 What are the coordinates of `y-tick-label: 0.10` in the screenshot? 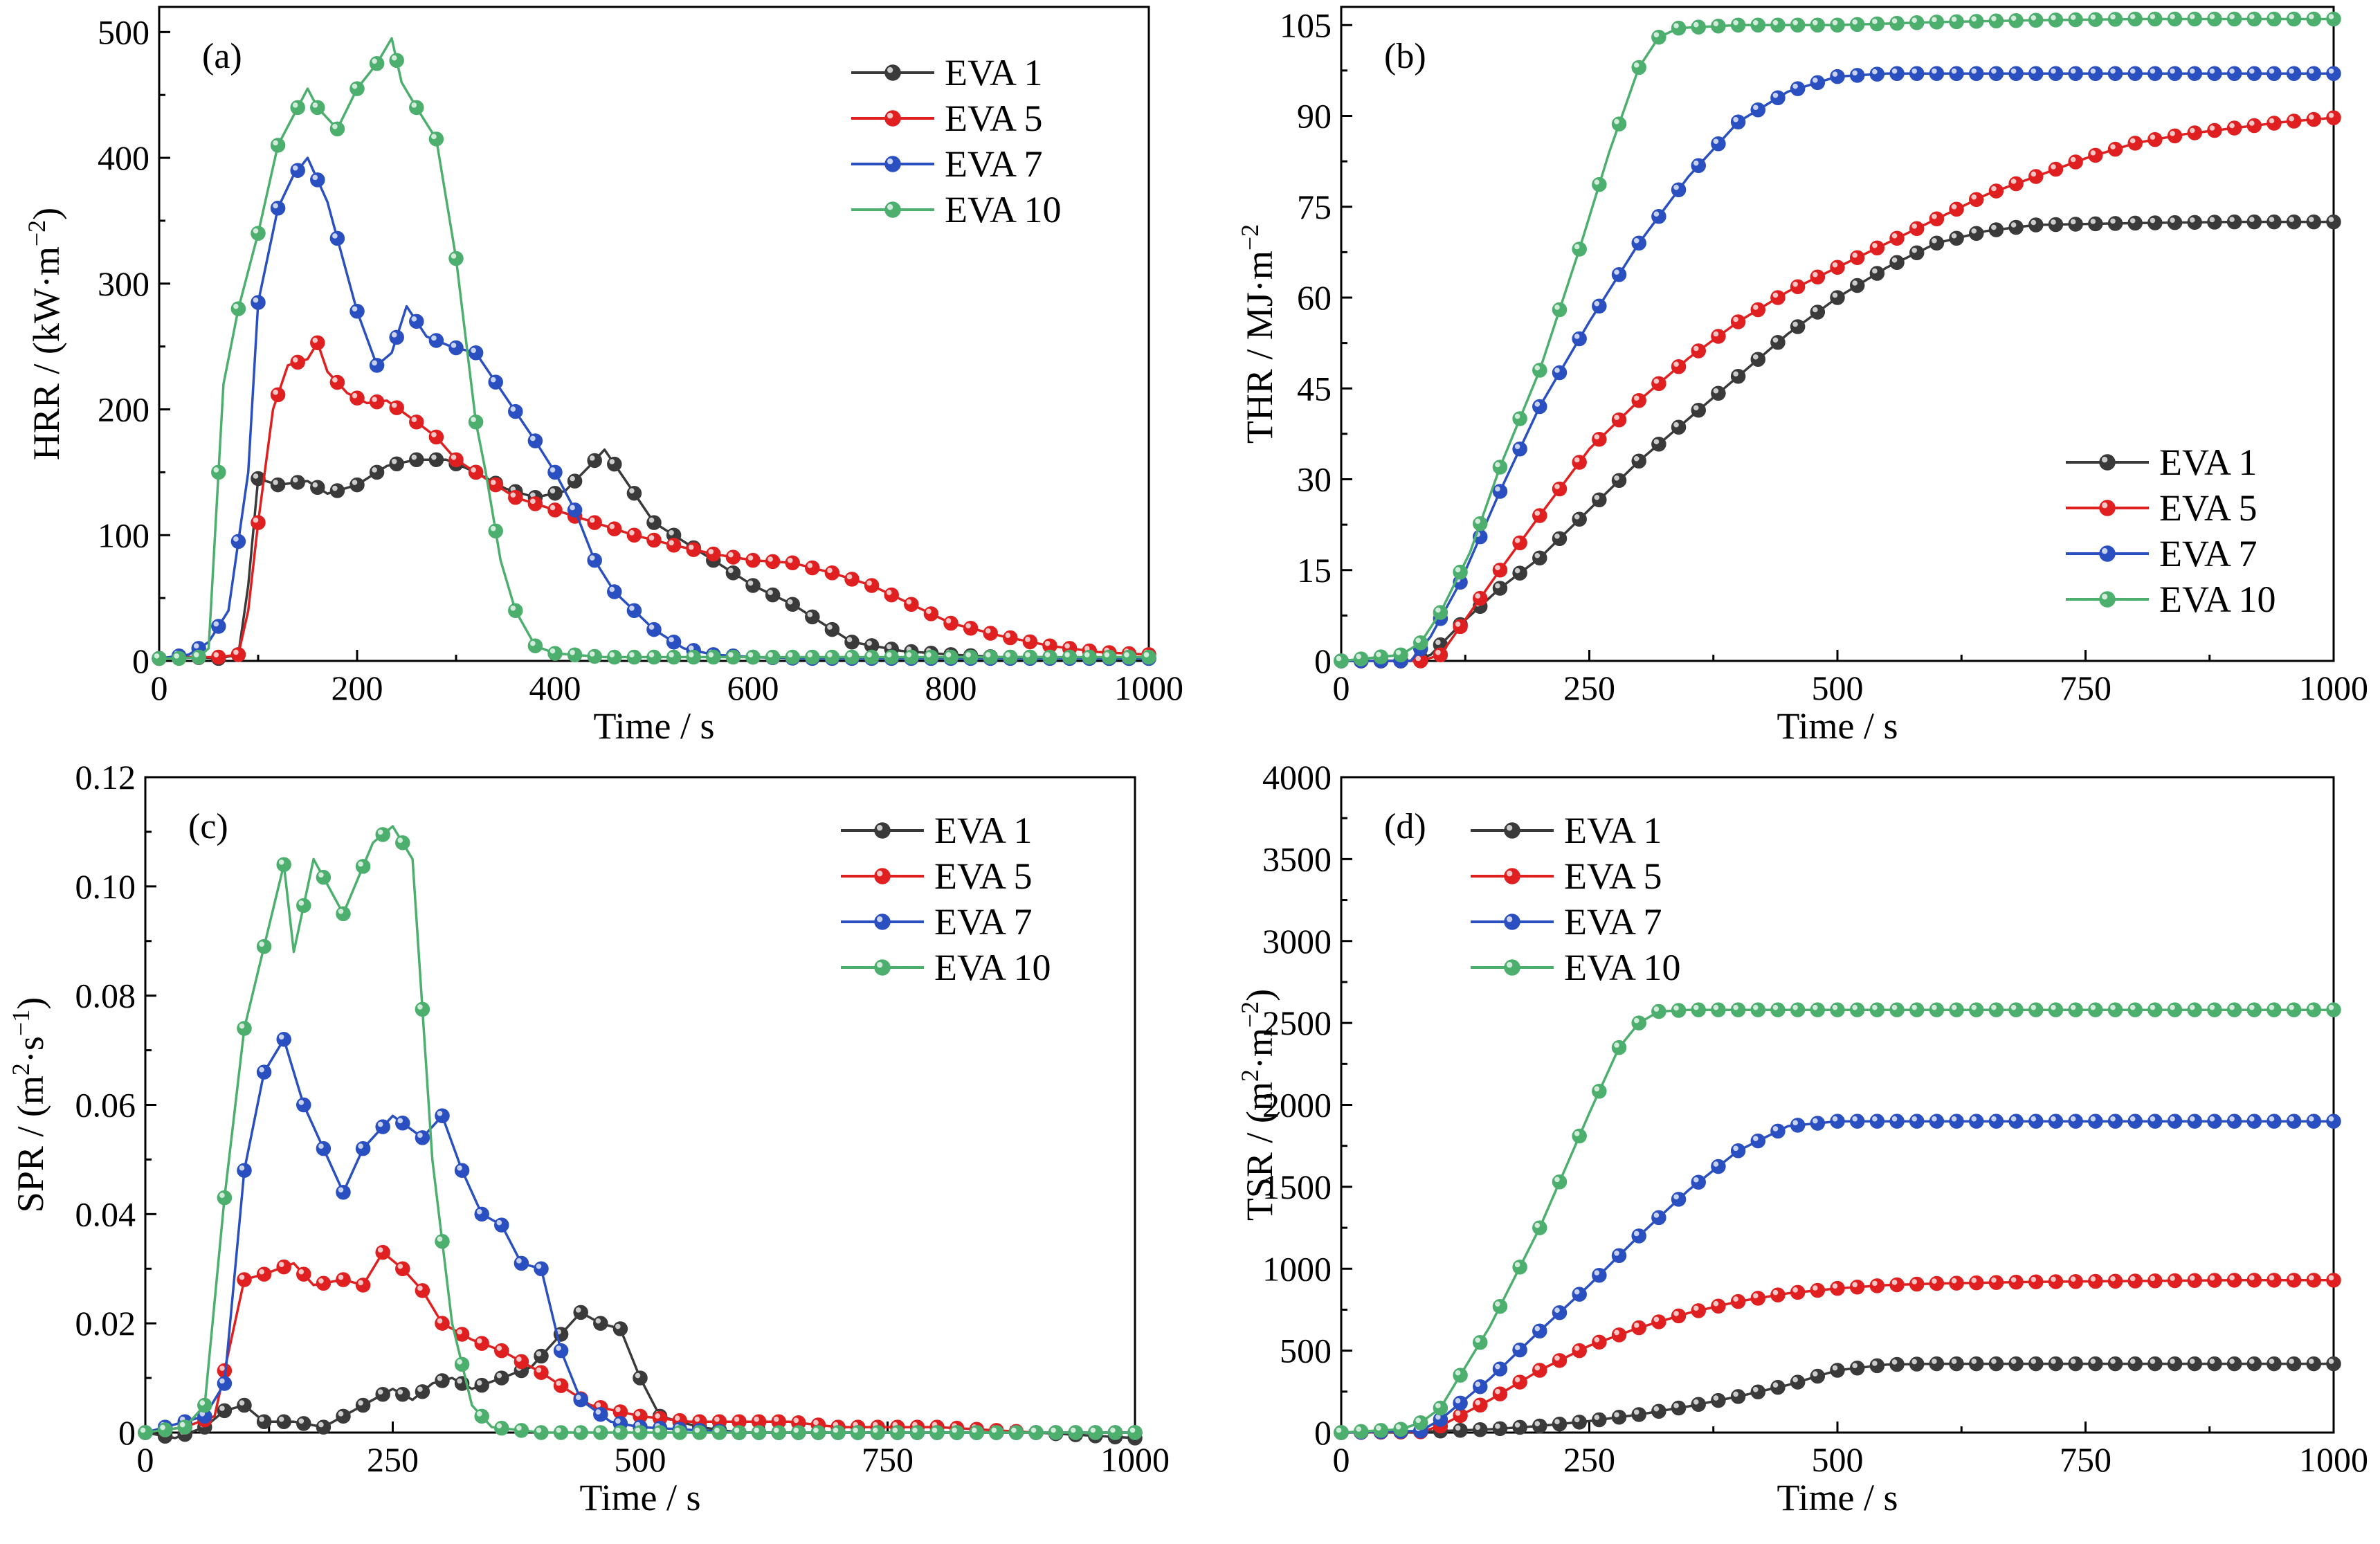 It's located at (105, 887).